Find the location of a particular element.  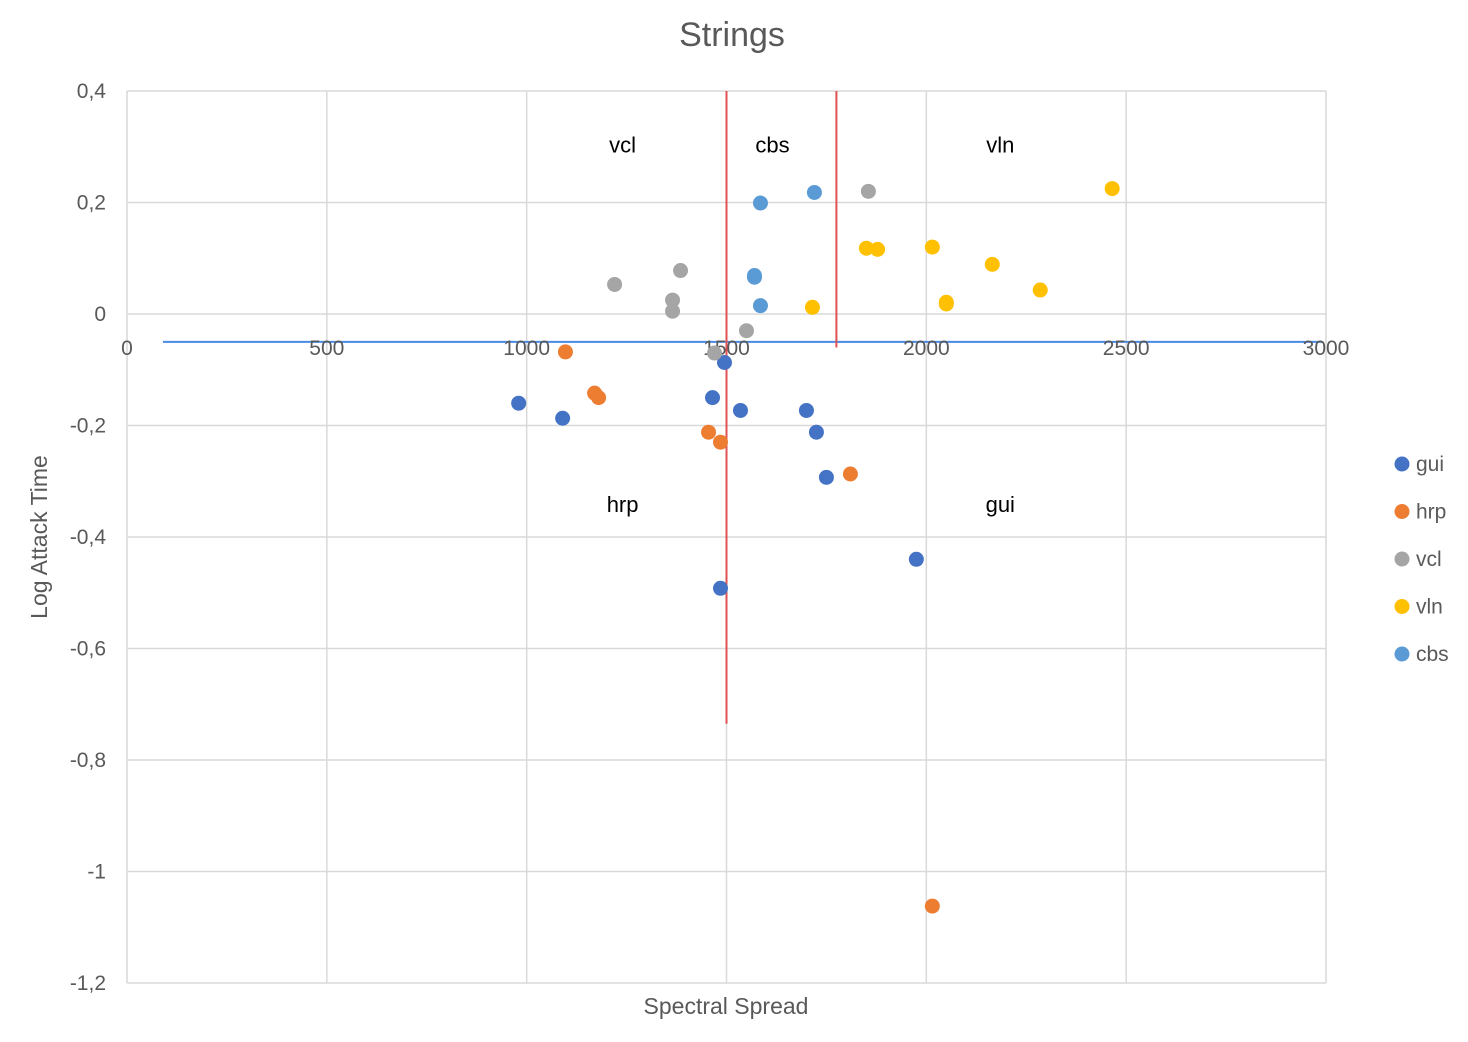

y-tick-label-3: -0,2 is located at coordinates (88, 426).